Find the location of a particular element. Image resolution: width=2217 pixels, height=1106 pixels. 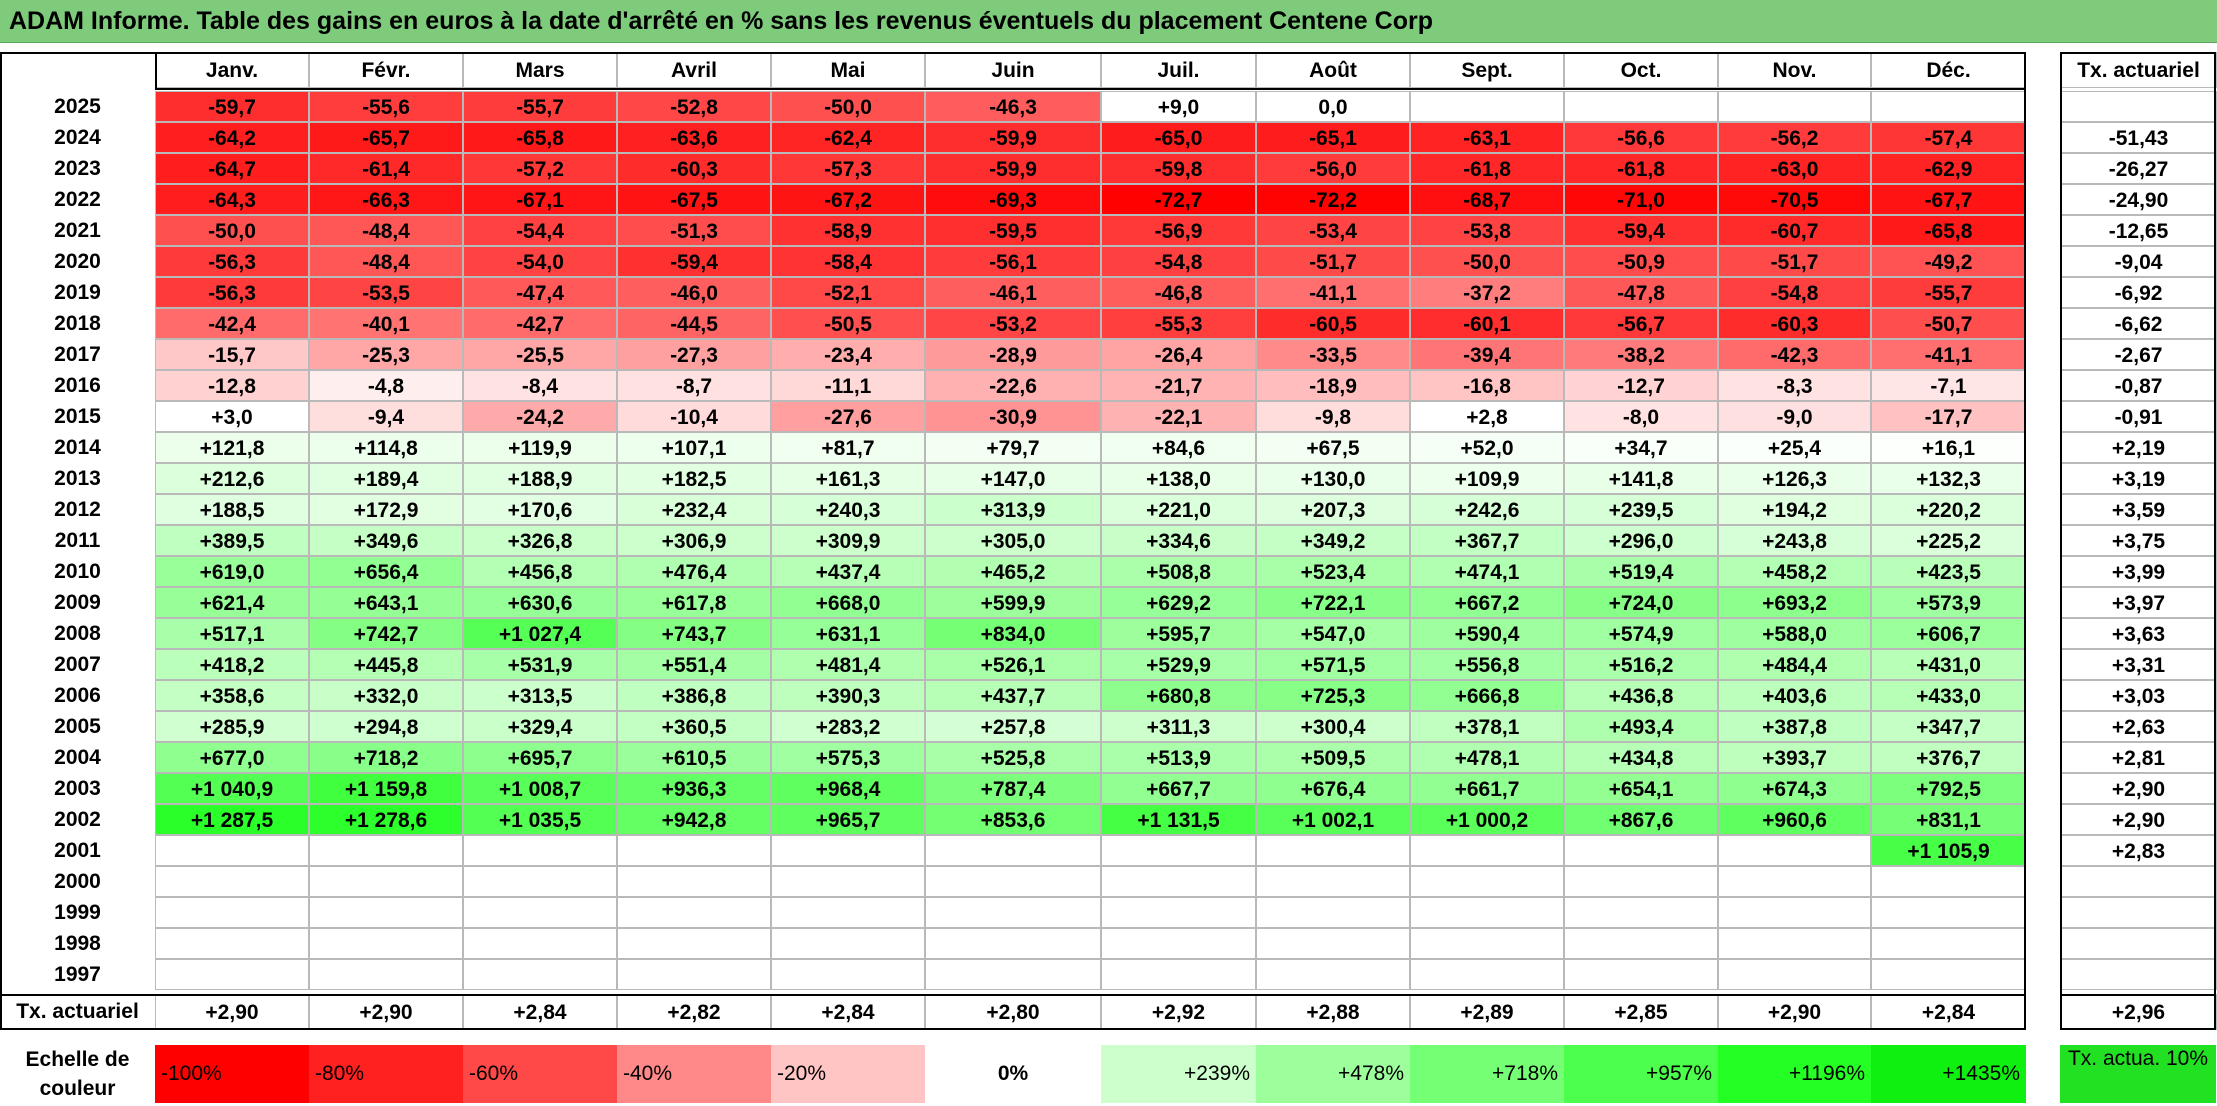

table-cell: +423,5 is located at coordinates (1948, 571).